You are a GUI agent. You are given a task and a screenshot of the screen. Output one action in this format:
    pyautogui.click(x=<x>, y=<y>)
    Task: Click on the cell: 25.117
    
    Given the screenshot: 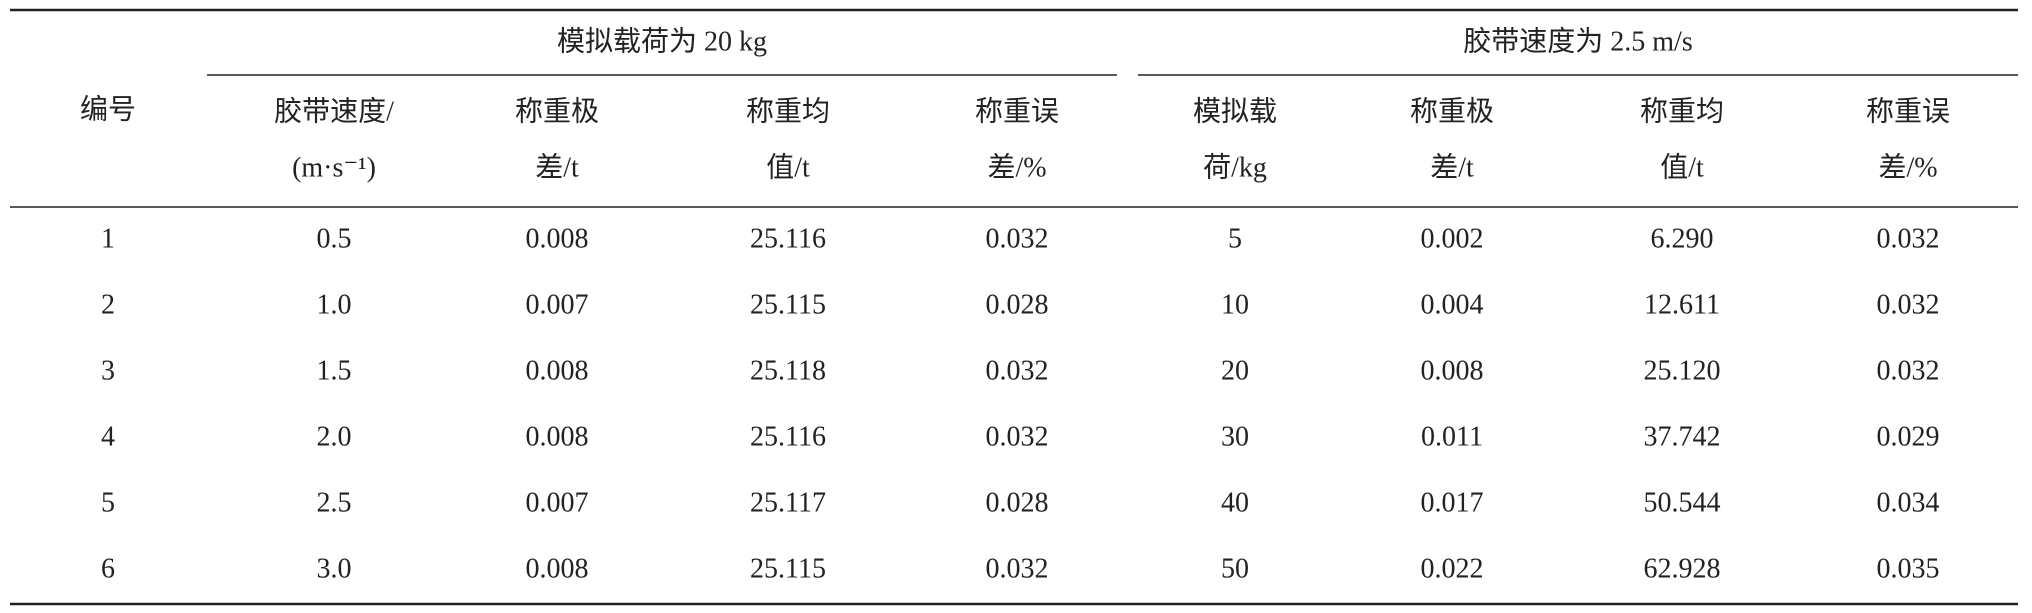 What is the action you would take?
    pyautogui.click(x=788, y=502)
    